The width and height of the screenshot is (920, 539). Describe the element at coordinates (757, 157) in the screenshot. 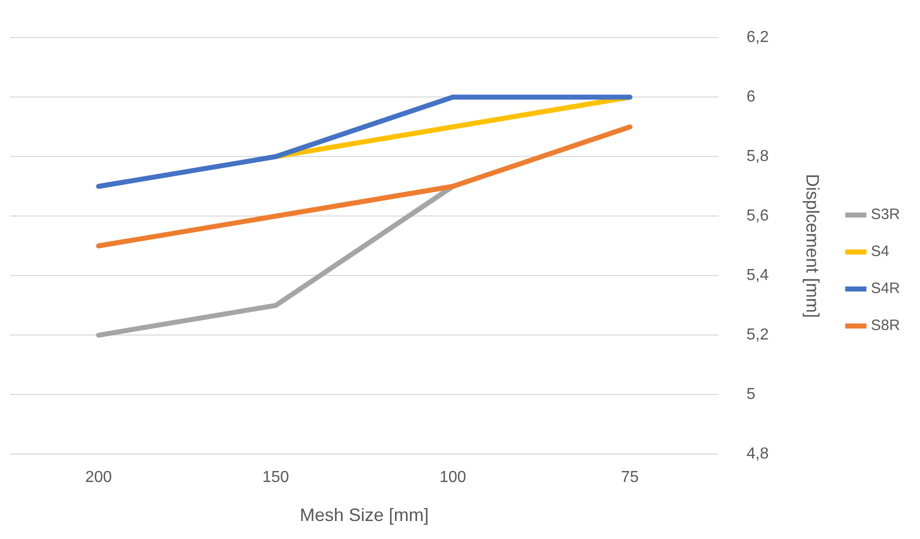

I see `y-tick-label: 5,8` at that location.